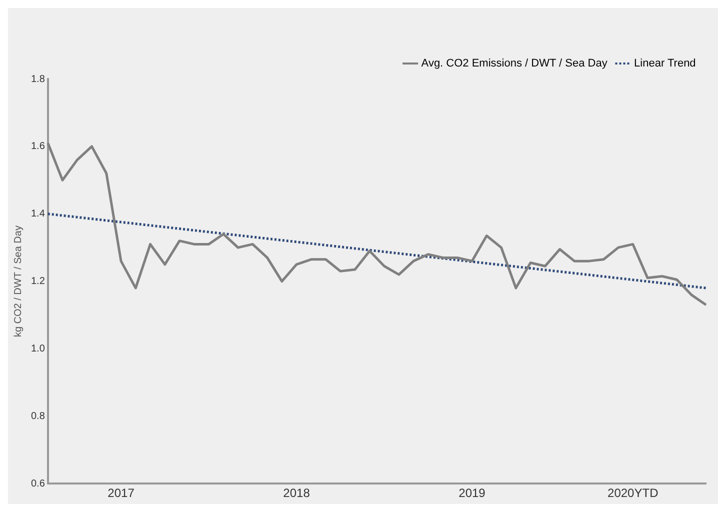  What do you see at coordinates (38, 348) in the screenshot?
I see `y-tick-label: 1.0` at bounding box center [38, 348].